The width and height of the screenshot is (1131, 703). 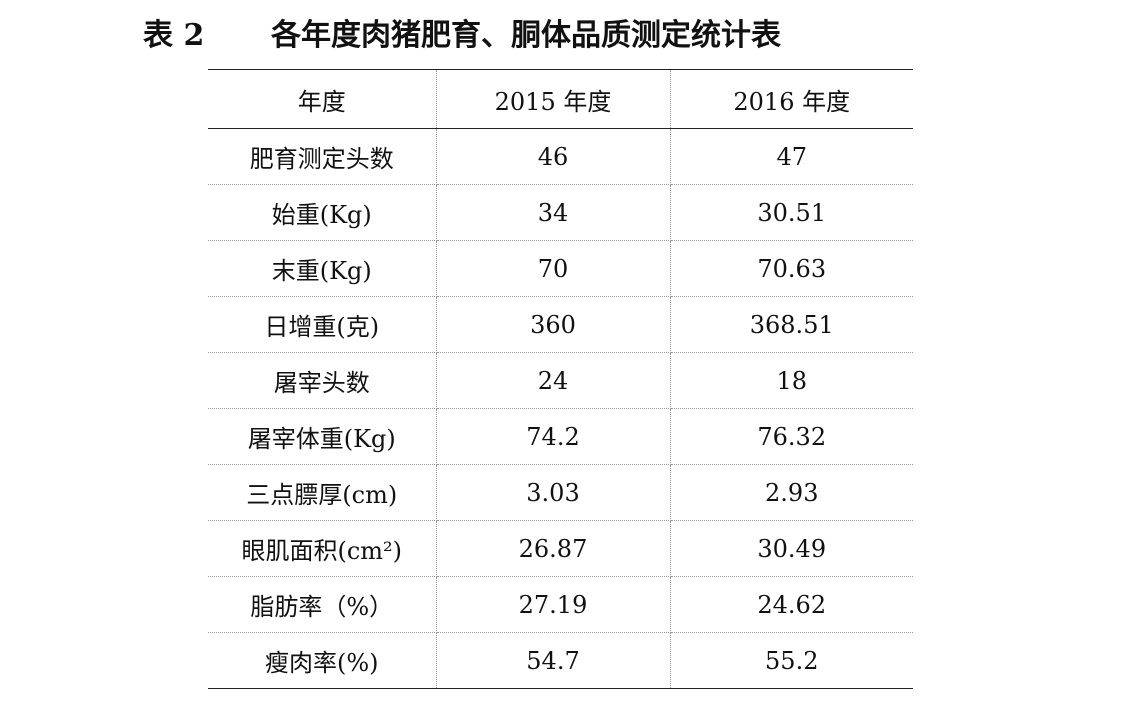 I want to click on value-2015: 54.7, so click(x=553, y=660).